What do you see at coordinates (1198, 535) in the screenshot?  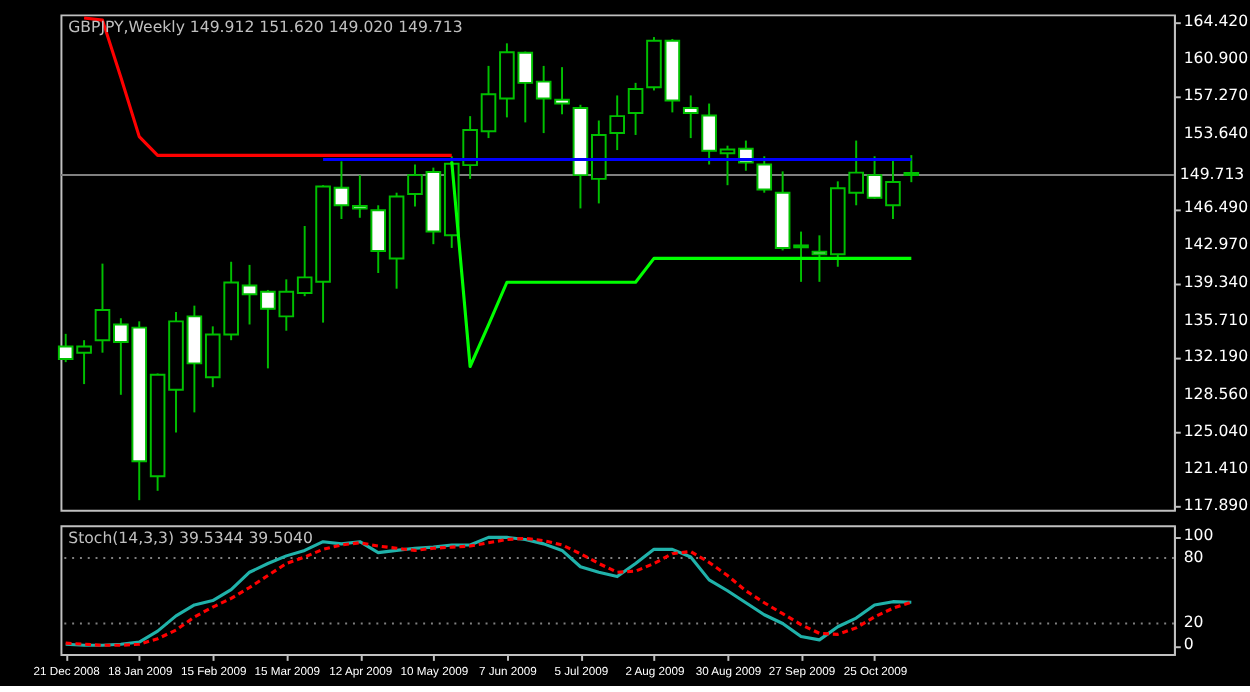 I see `y-tick-label: 100` at bounding box center [1198, 535].